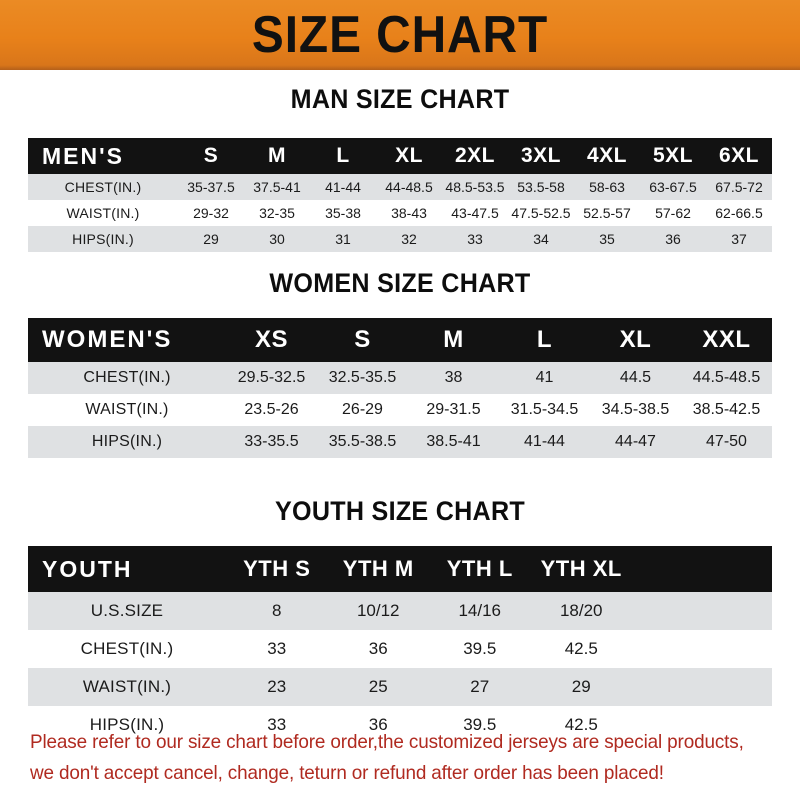 Image resolution: width=800 pixels, height=800 pixels. What do you see at coordinates (541, 213) in the screenshot?
I see `men-waist-3xl: 47.5-52.5` at bounding box center [541, 213].